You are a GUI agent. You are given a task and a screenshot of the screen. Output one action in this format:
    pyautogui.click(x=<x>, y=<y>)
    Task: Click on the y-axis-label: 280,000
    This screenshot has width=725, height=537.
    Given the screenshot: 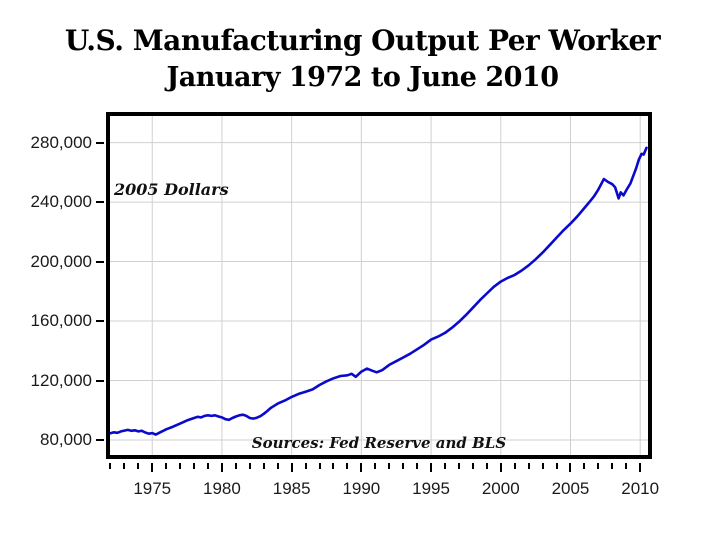 What is the action you would take?
    pyautogui.click(x=61, y=142)
    